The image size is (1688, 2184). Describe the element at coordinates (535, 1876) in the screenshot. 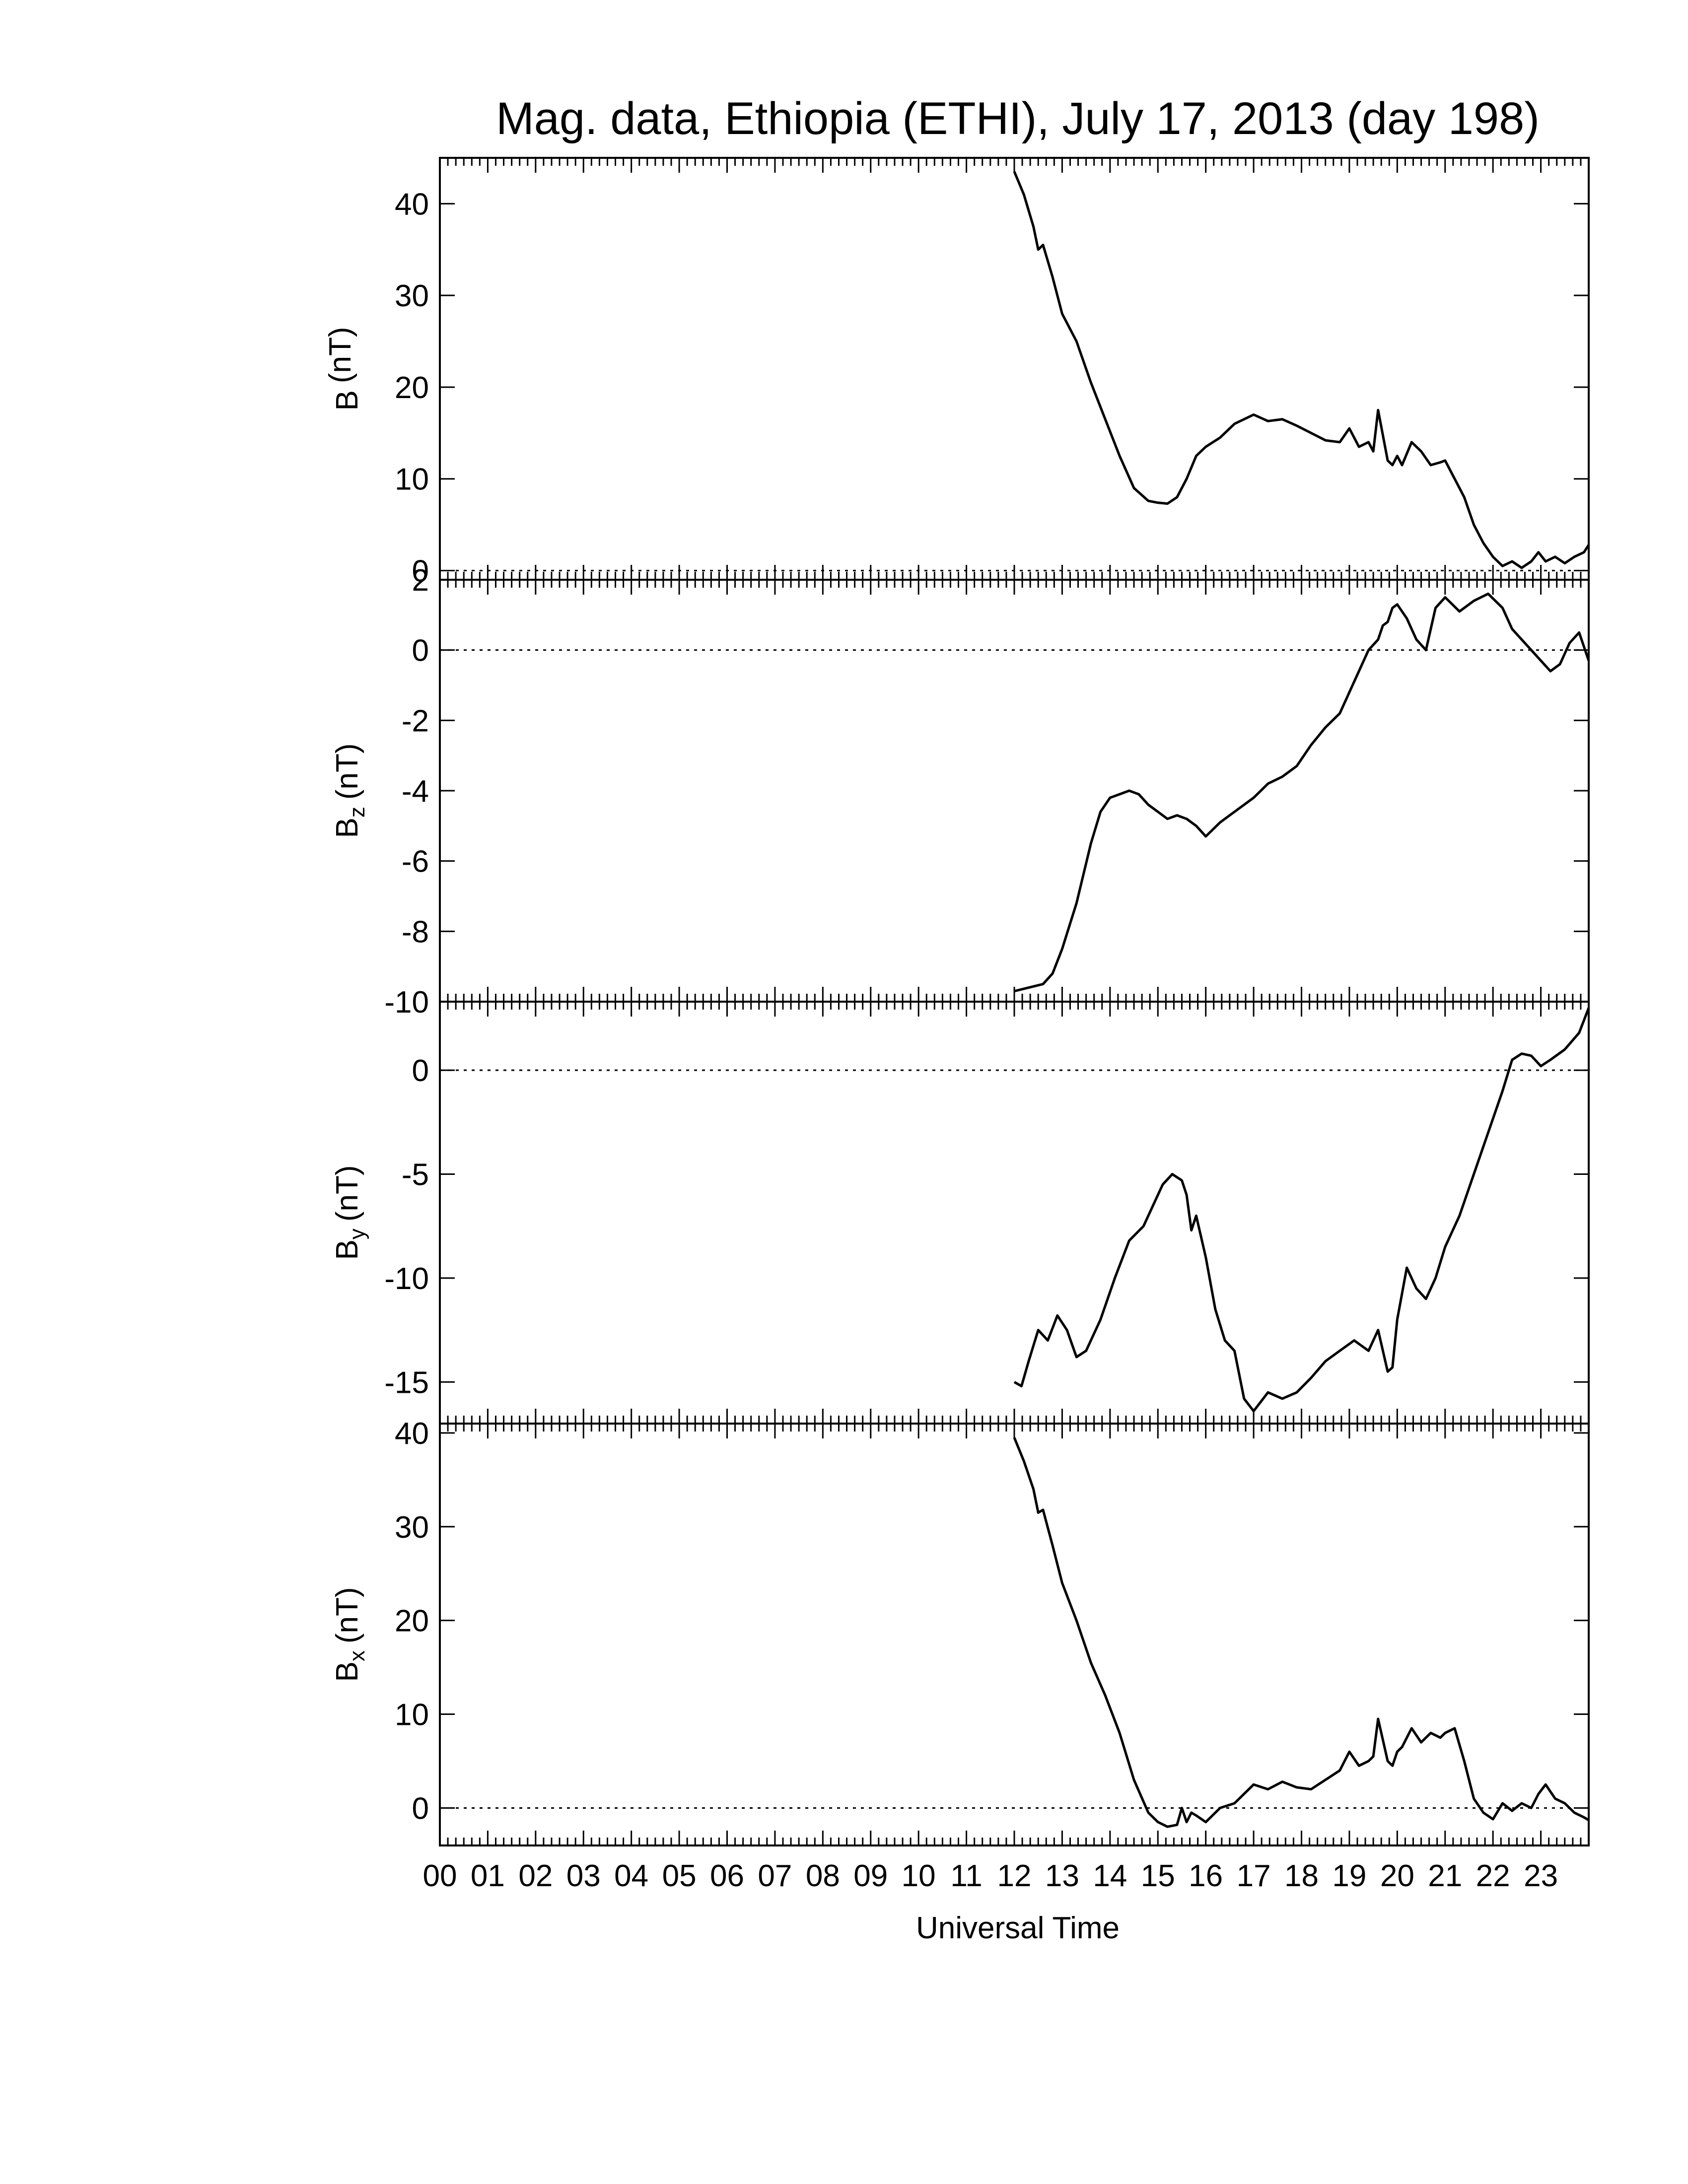

I see `x-tick-label: 02` at that location.